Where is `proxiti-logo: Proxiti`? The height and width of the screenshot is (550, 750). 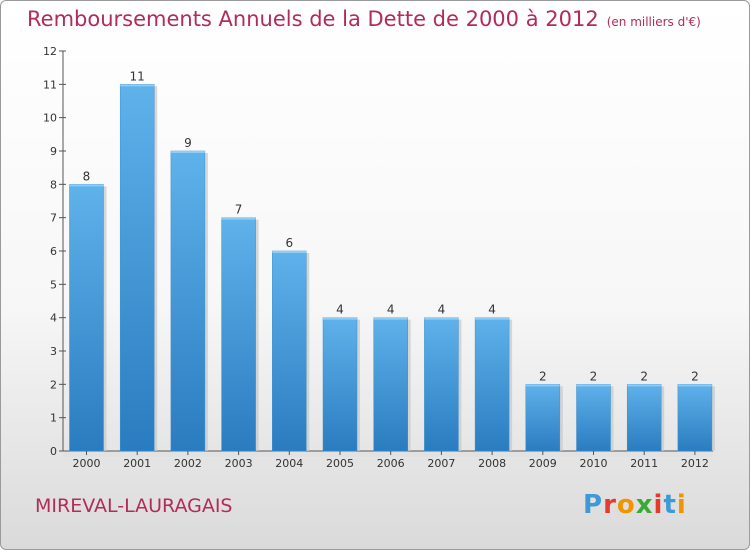 proxiti-logo: Proxiti is located at coordinates (635, 505).